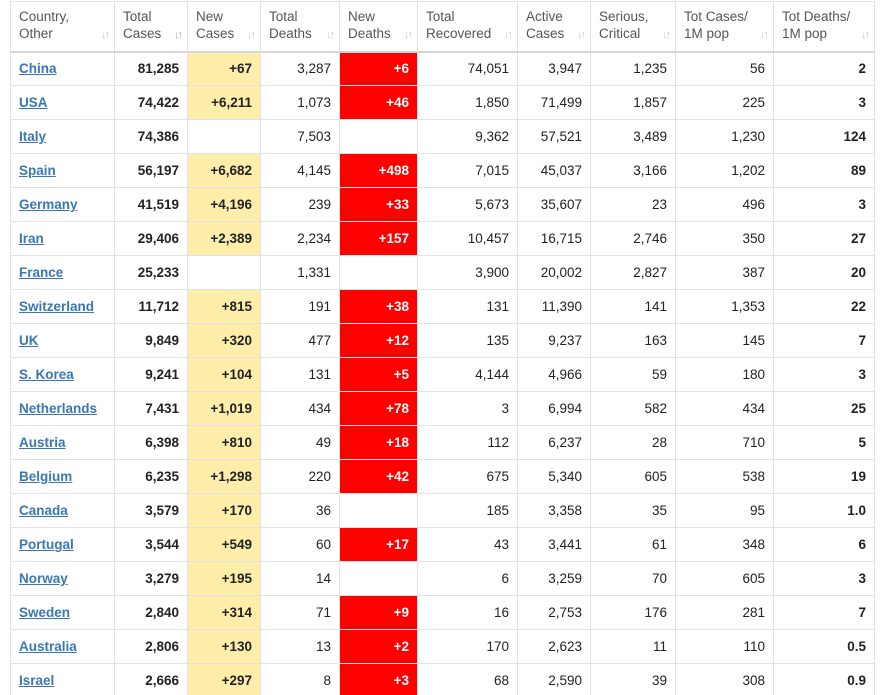 Image resolution: width=891 pixels, height=695 pixels. Describe the element at coordinates (824, 408) in the screenshot. I see `tot-deaths-1m-cell: 25` at that location.